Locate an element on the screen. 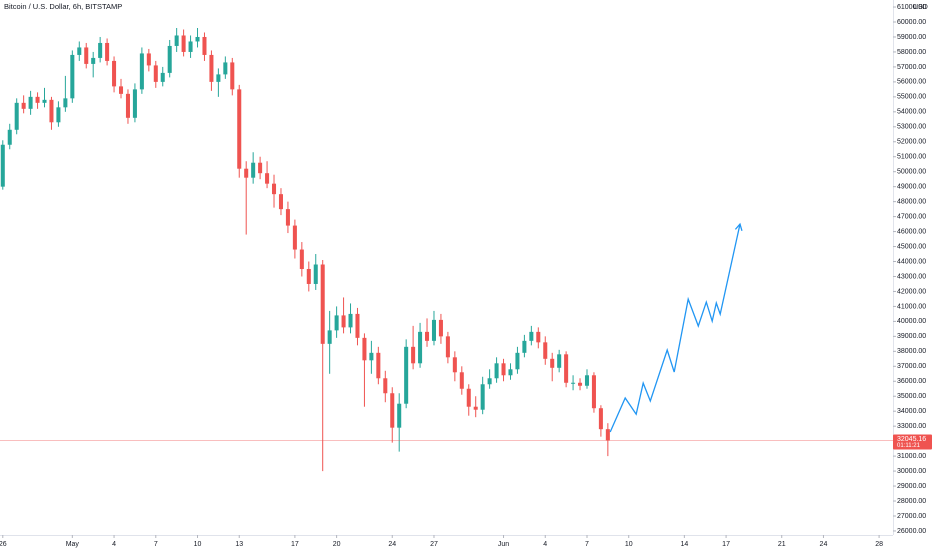 Image resolution: width=932 pixels, height=550 pixels. x-tick-label: Jun is located at coordinates (503, 544).